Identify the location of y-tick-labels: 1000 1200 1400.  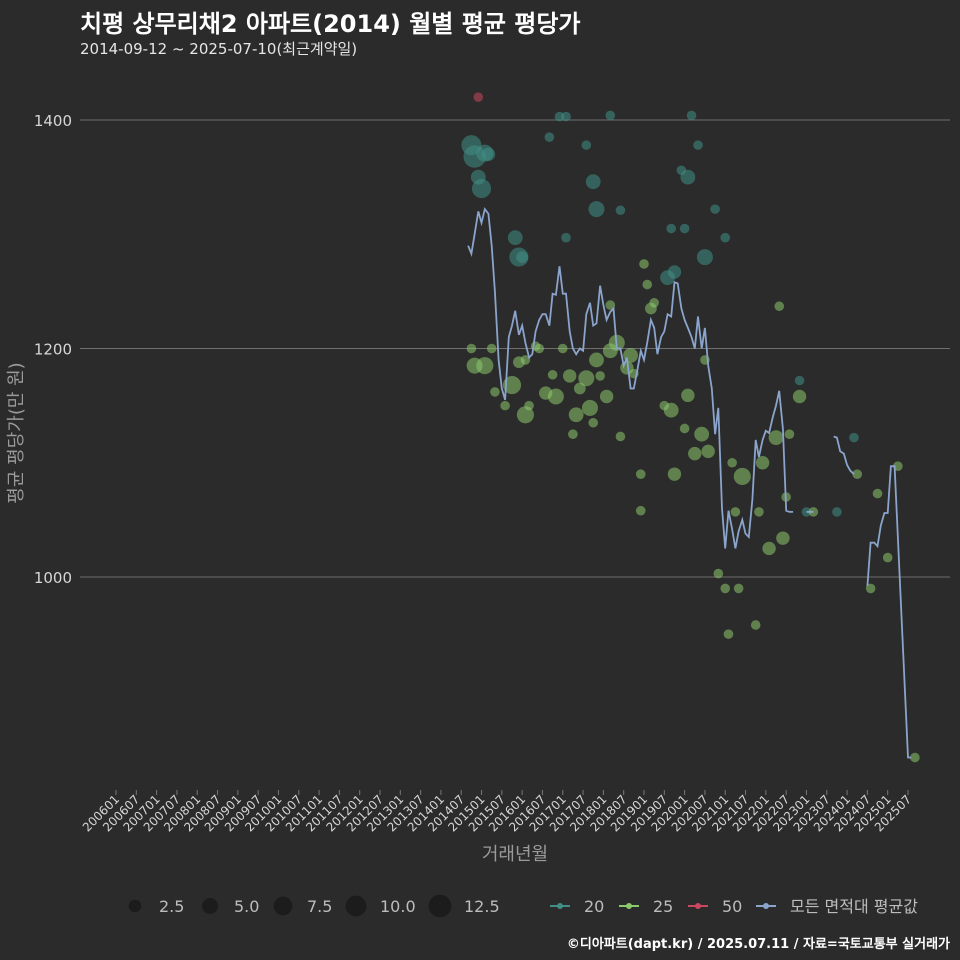
(53, 349).